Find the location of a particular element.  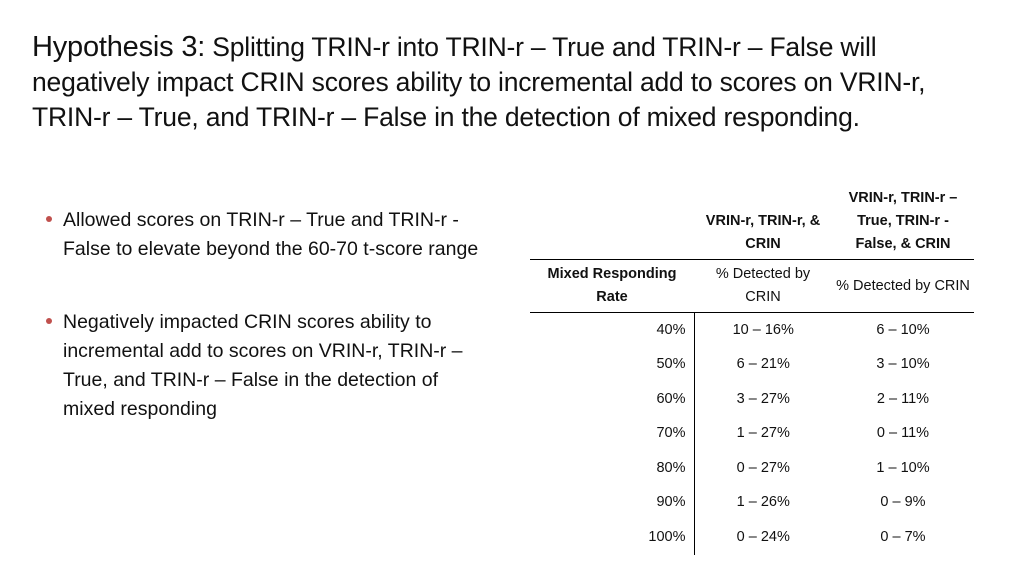

rate-cell: 90% is located at coordinates (612, 502).